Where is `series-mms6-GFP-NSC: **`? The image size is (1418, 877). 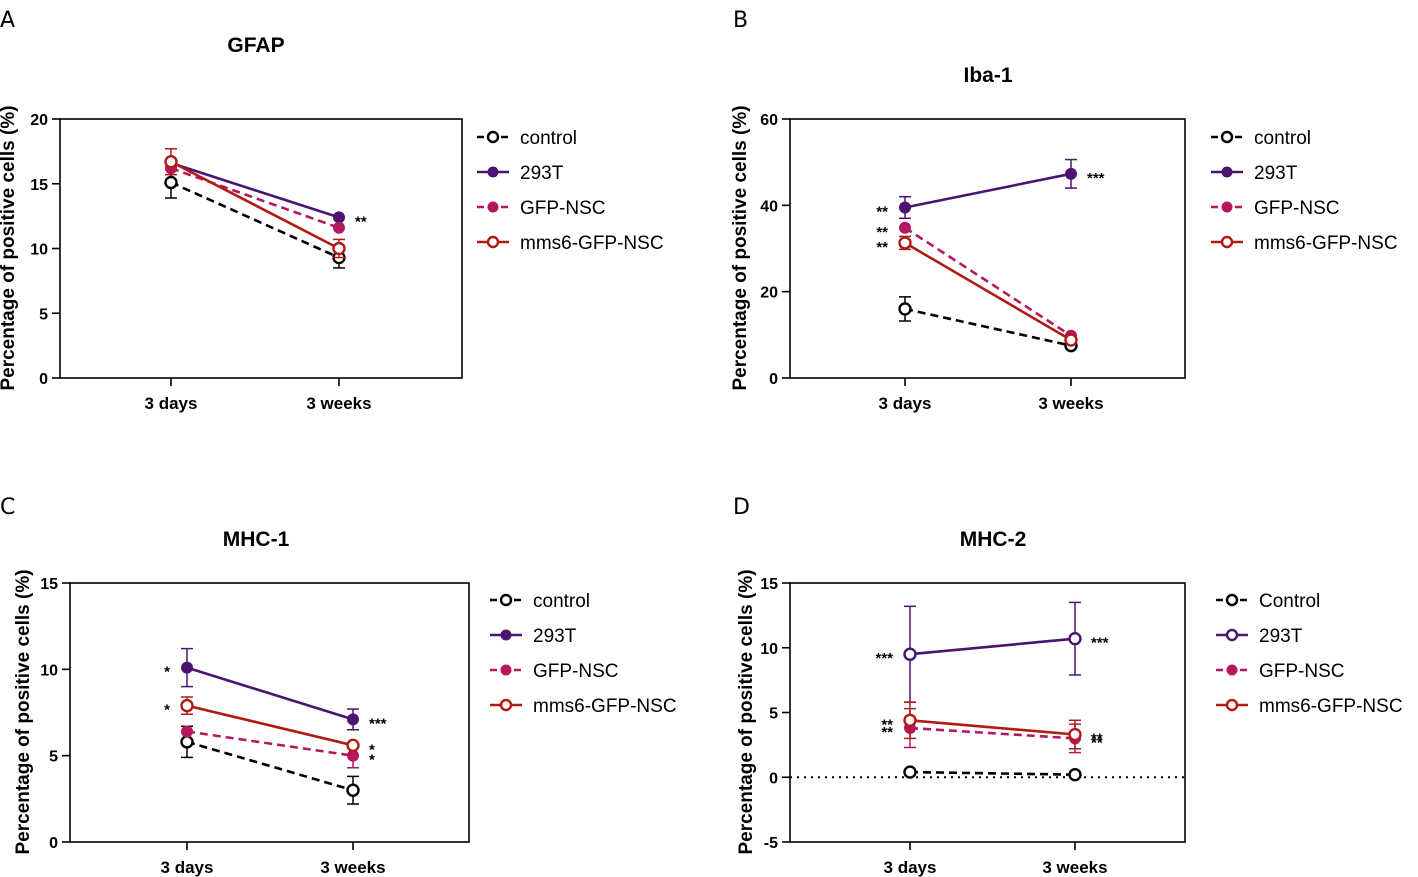 series-mms6-GFP-NSC: ** is located at coordinates (977, 291).